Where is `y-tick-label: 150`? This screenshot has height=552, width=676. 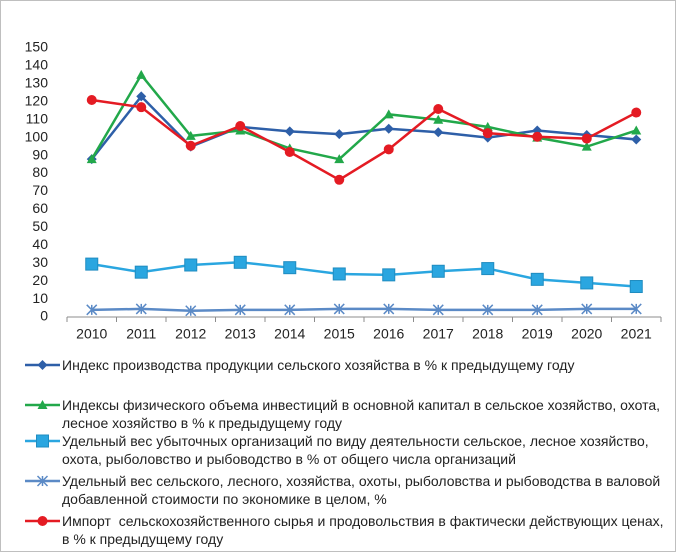
y-tick-label: 150 is located at coordinates (37, 47).